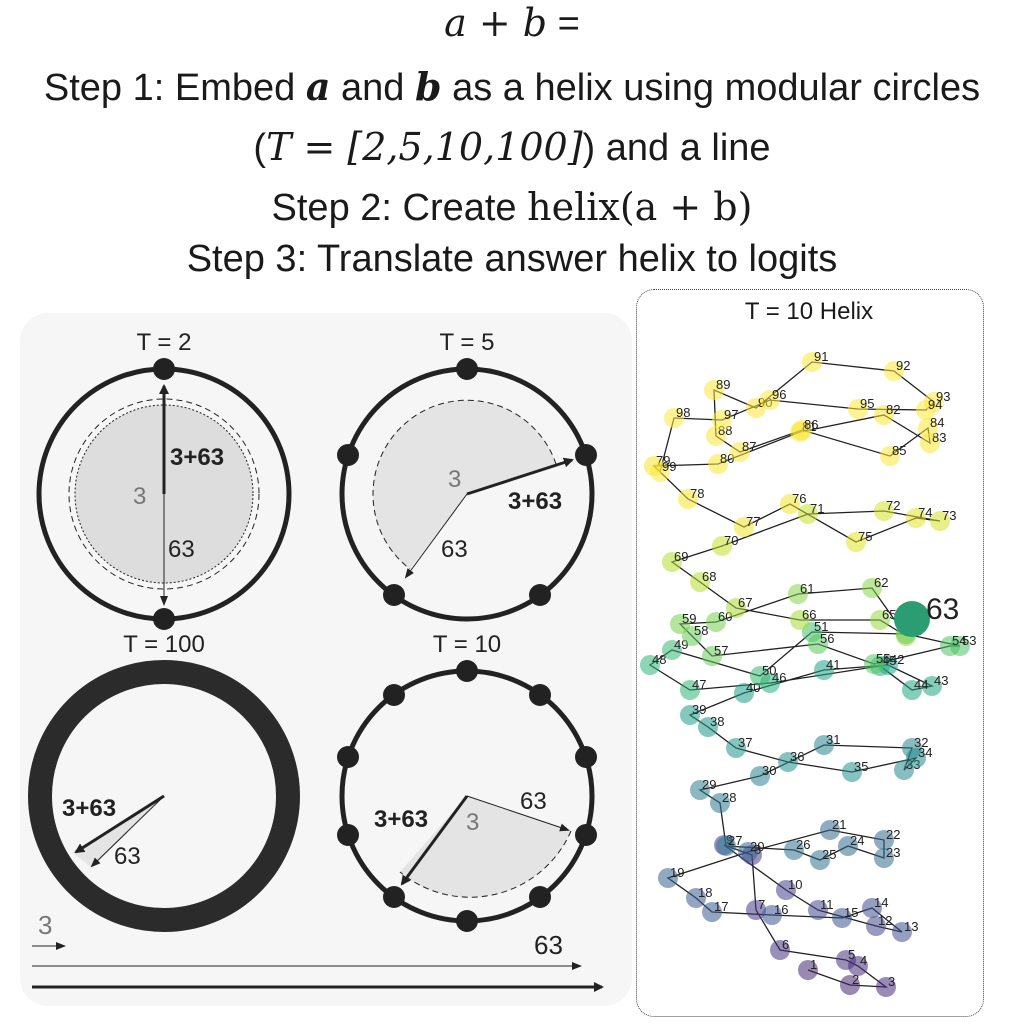  What do you see at coordinates (139, 496) in the screenshot?
I see `circle-t2-label-a: 3` at bounding box center [139, 496].